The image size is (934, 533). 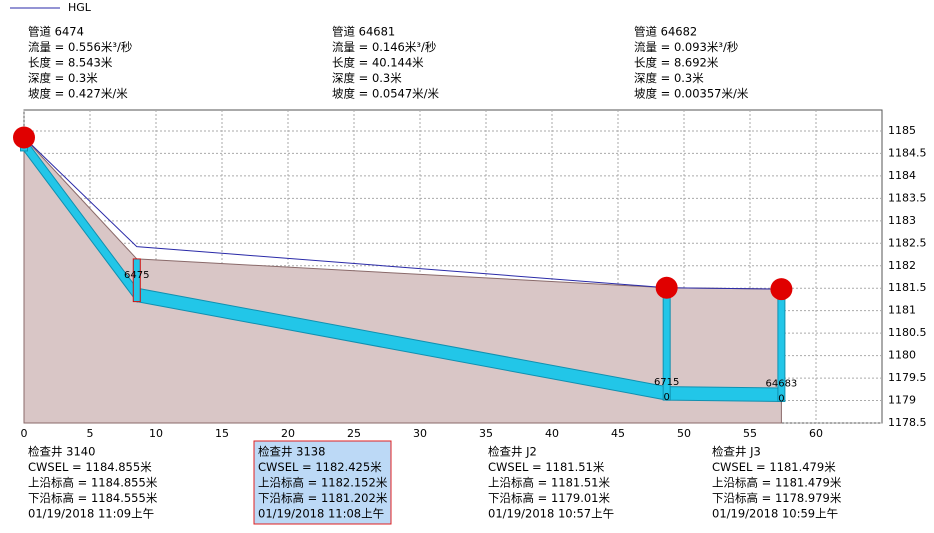 I want to click on x-tick-label: 45, so click(x=618, y=433).